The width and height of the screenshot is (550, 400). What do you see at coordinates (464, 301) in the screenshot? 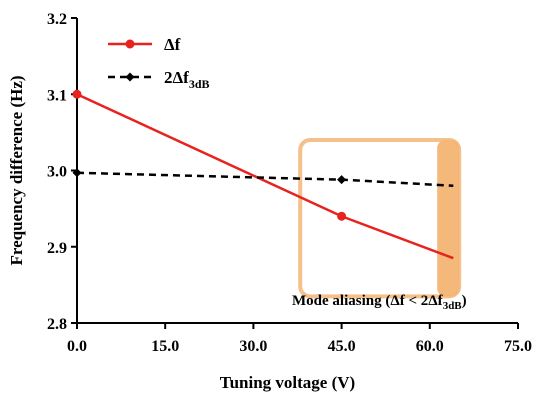
I see `annotation-end: )` at bounding box center [464, 301].